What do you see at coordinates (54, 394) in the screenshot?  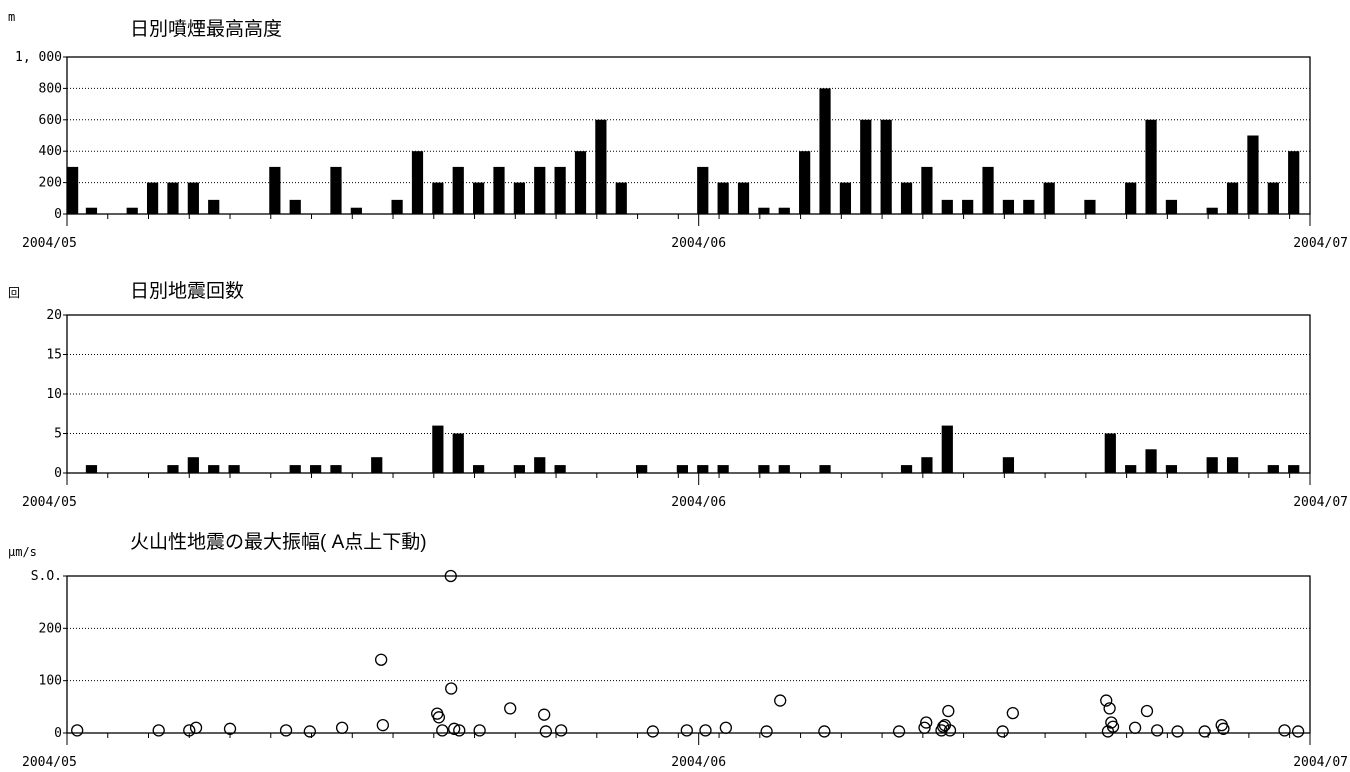 I see `y-tick-label: 10` at bounding box center [54, 394].